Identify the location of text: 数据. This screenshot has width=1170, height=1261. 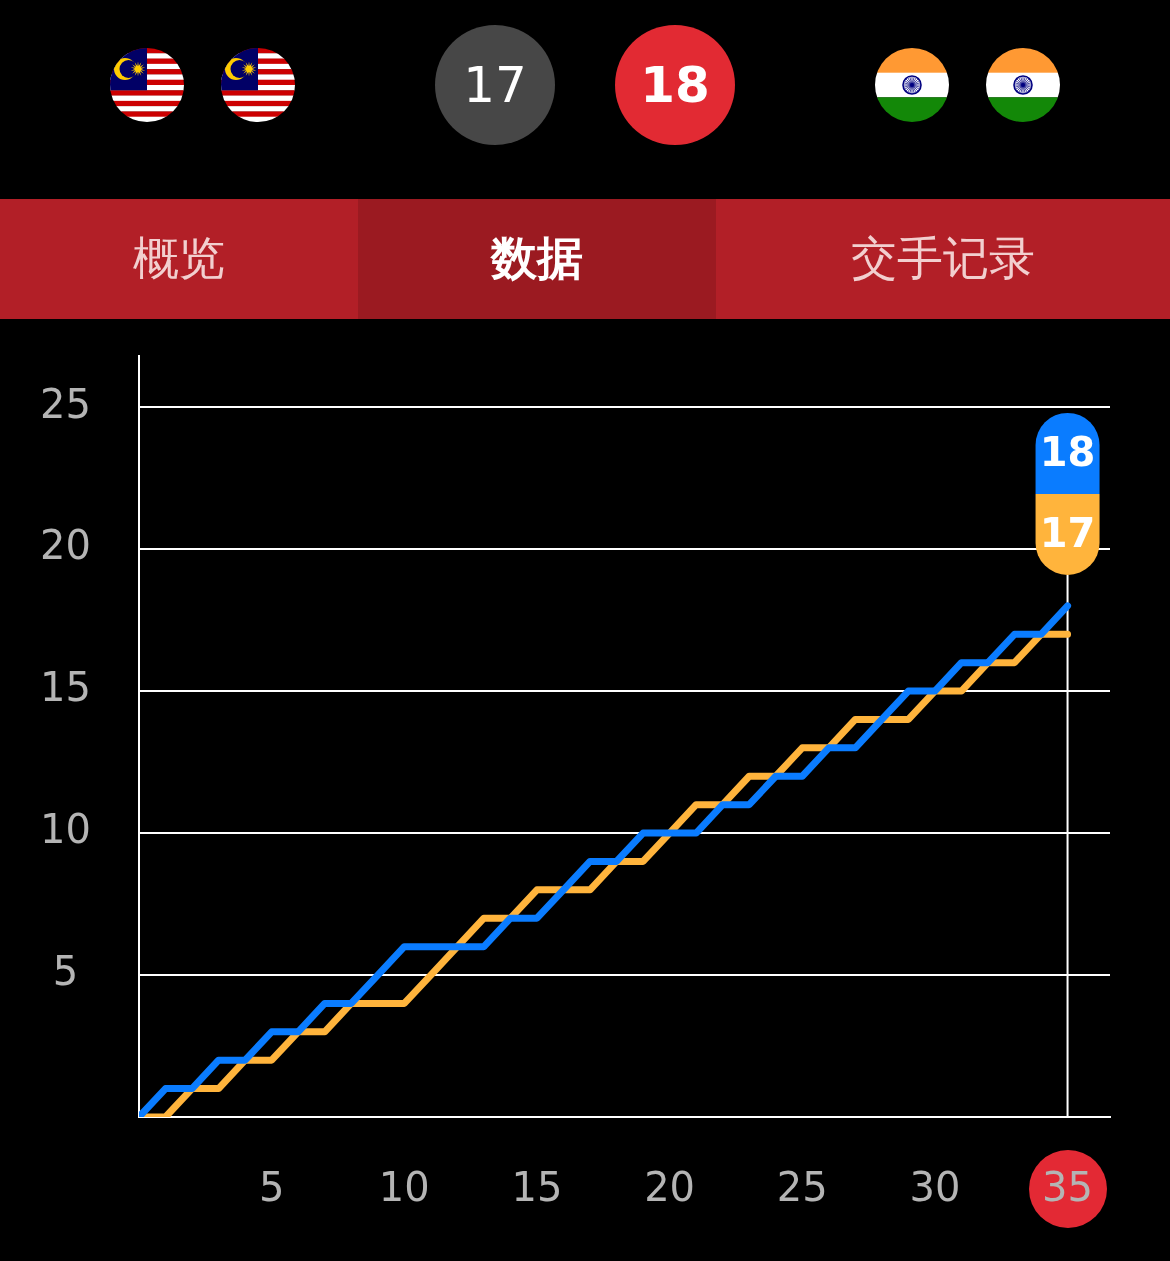
(537, 258).